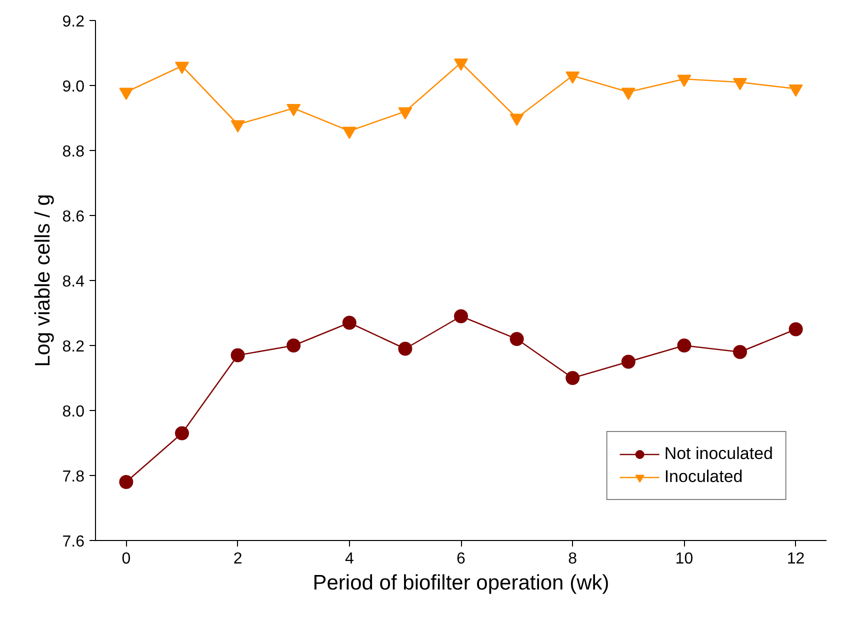  What do you see at coordinates (461, 559) in the screenshot?
I see `x-tick-label: 6` at bounding box center [461, 559].